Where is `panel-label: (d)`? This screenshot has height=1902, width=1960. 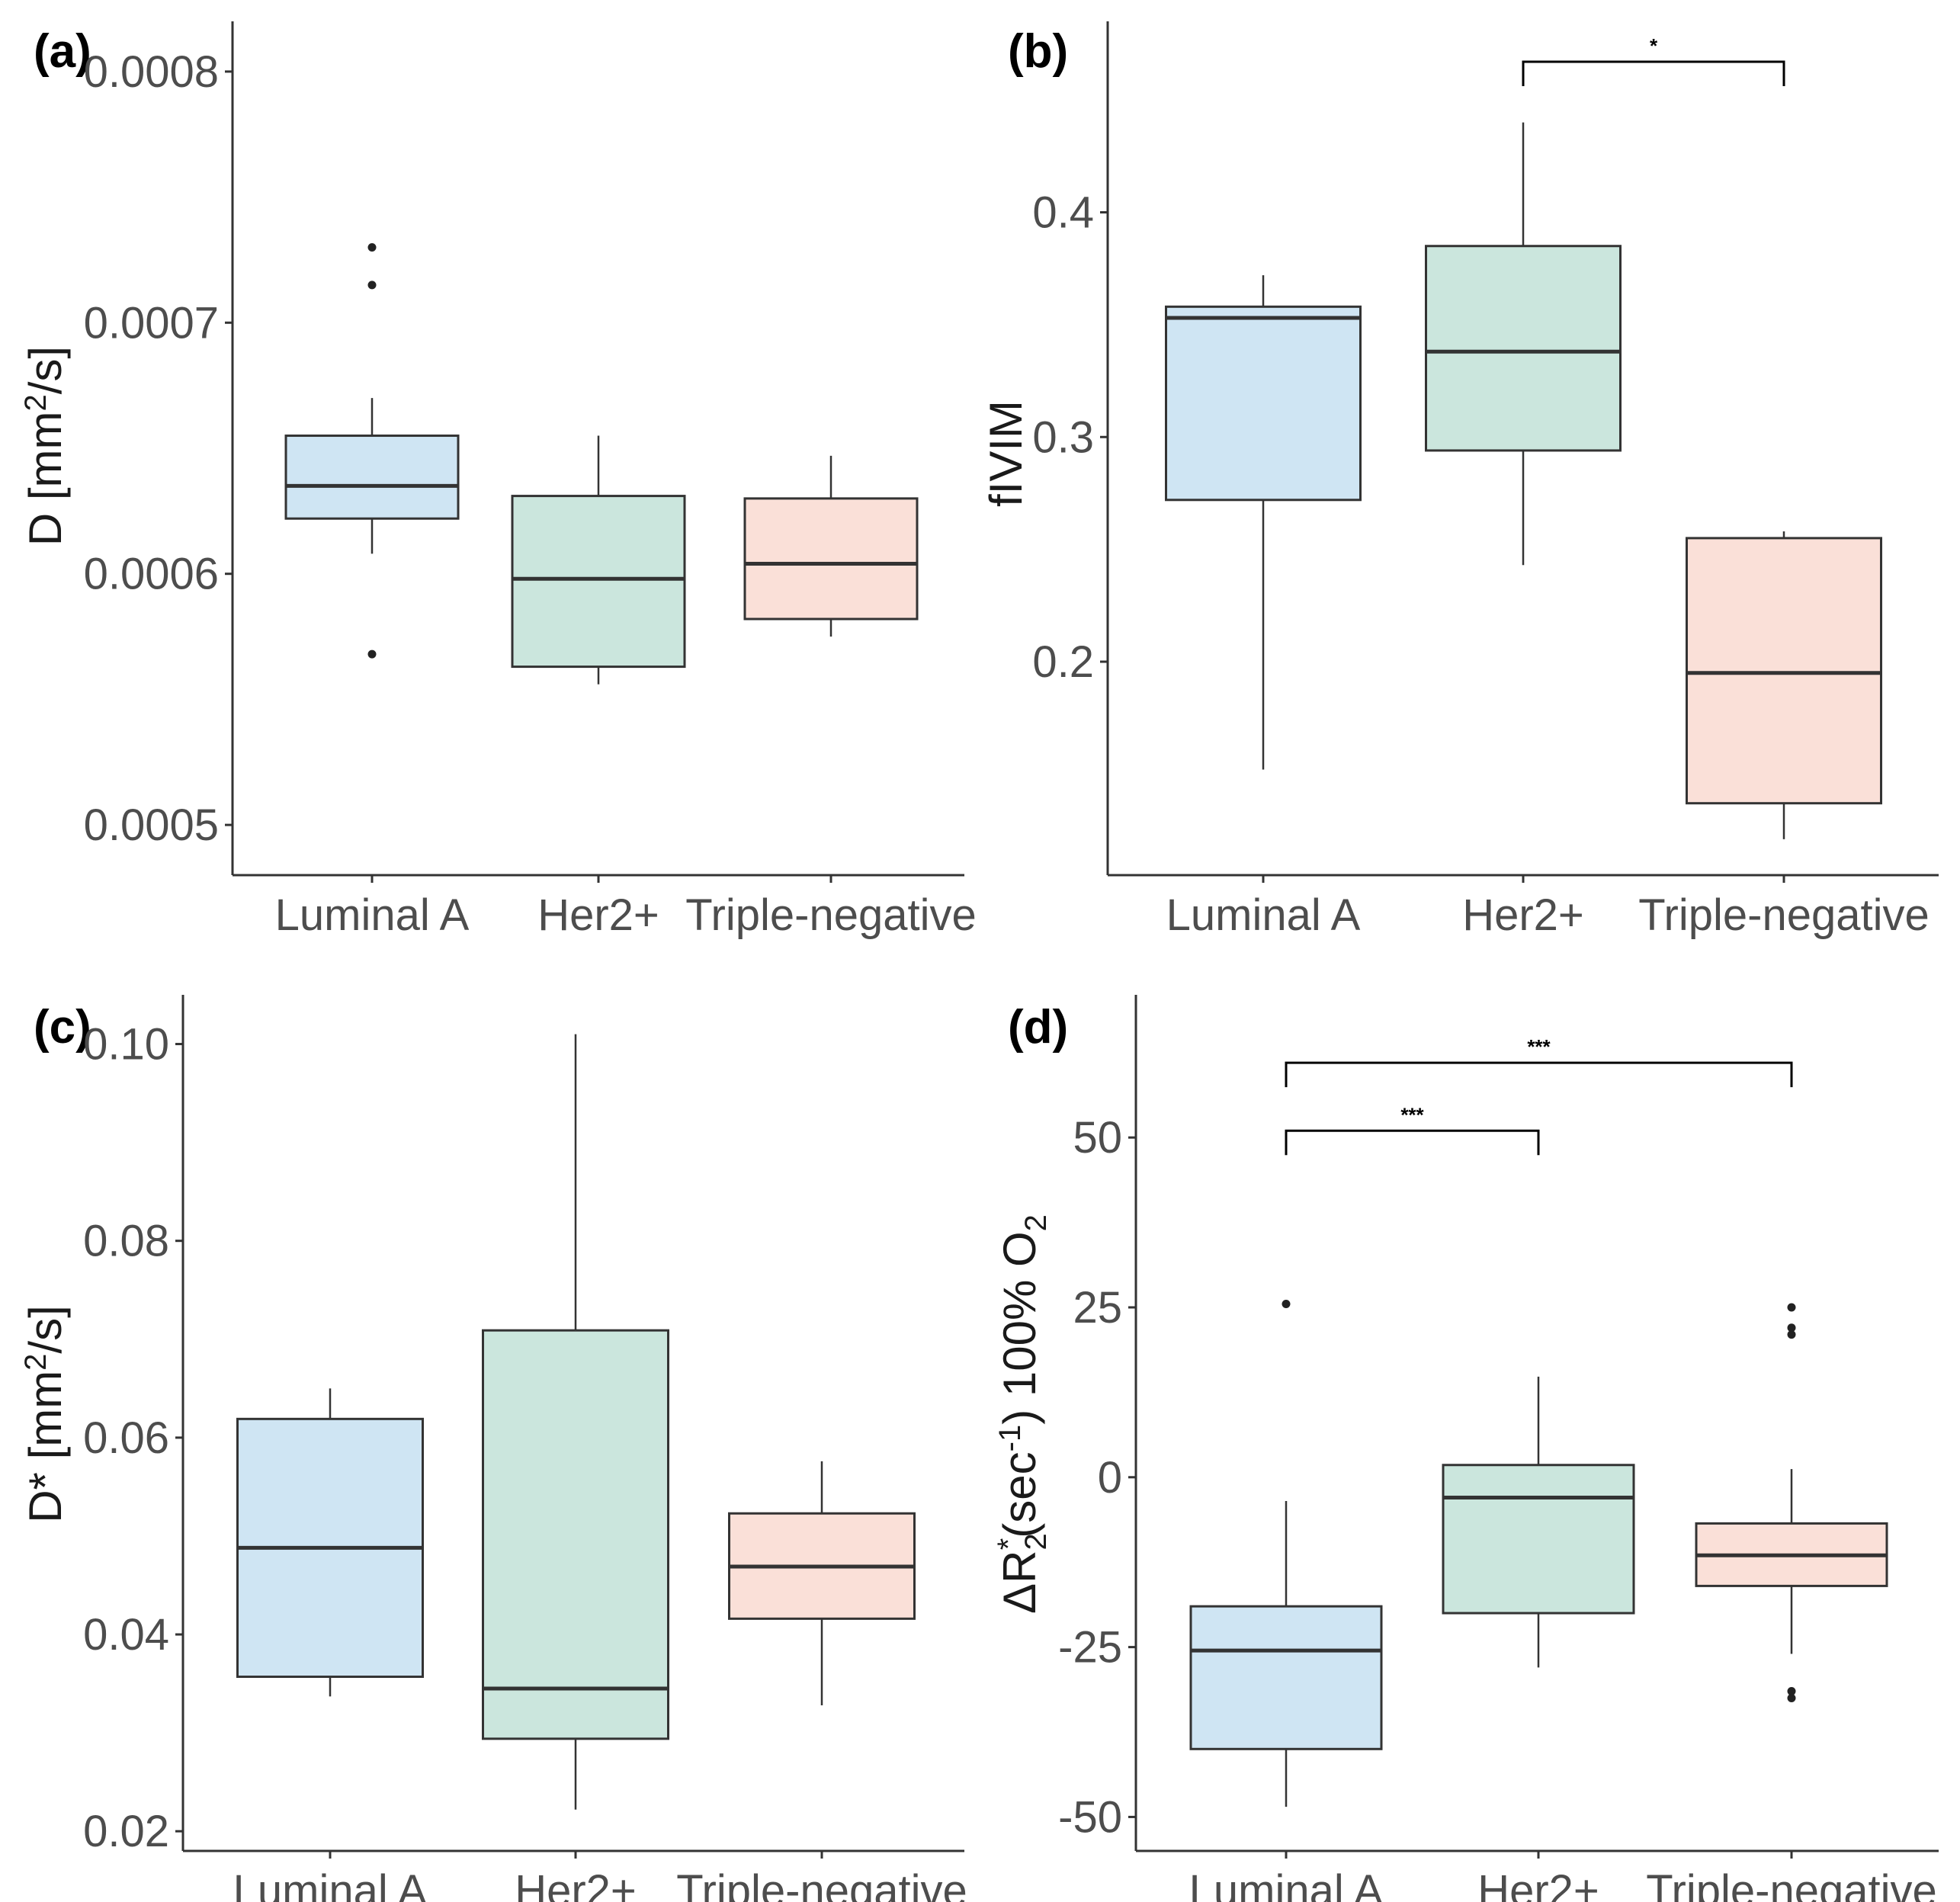
panel-label: (d) is located at coordinates (1038, 1027).